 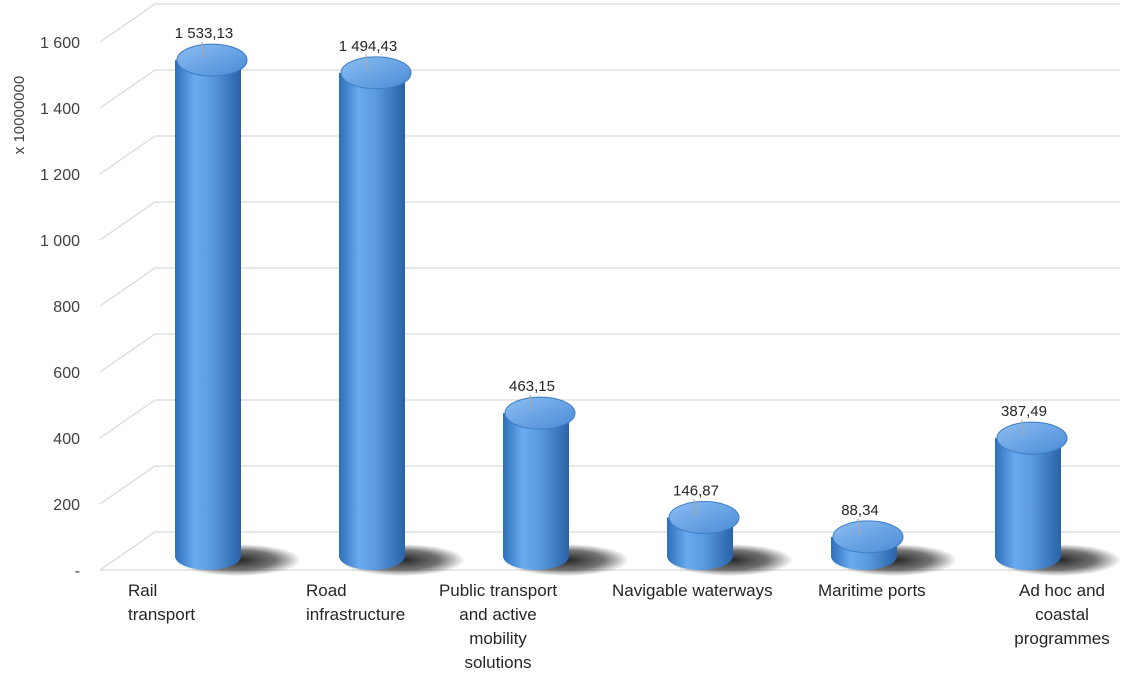 What do you see at coordinates (368, 46) in the screenshot?
I see `data-label: 1 494,43` at bounding box center [368, 46].